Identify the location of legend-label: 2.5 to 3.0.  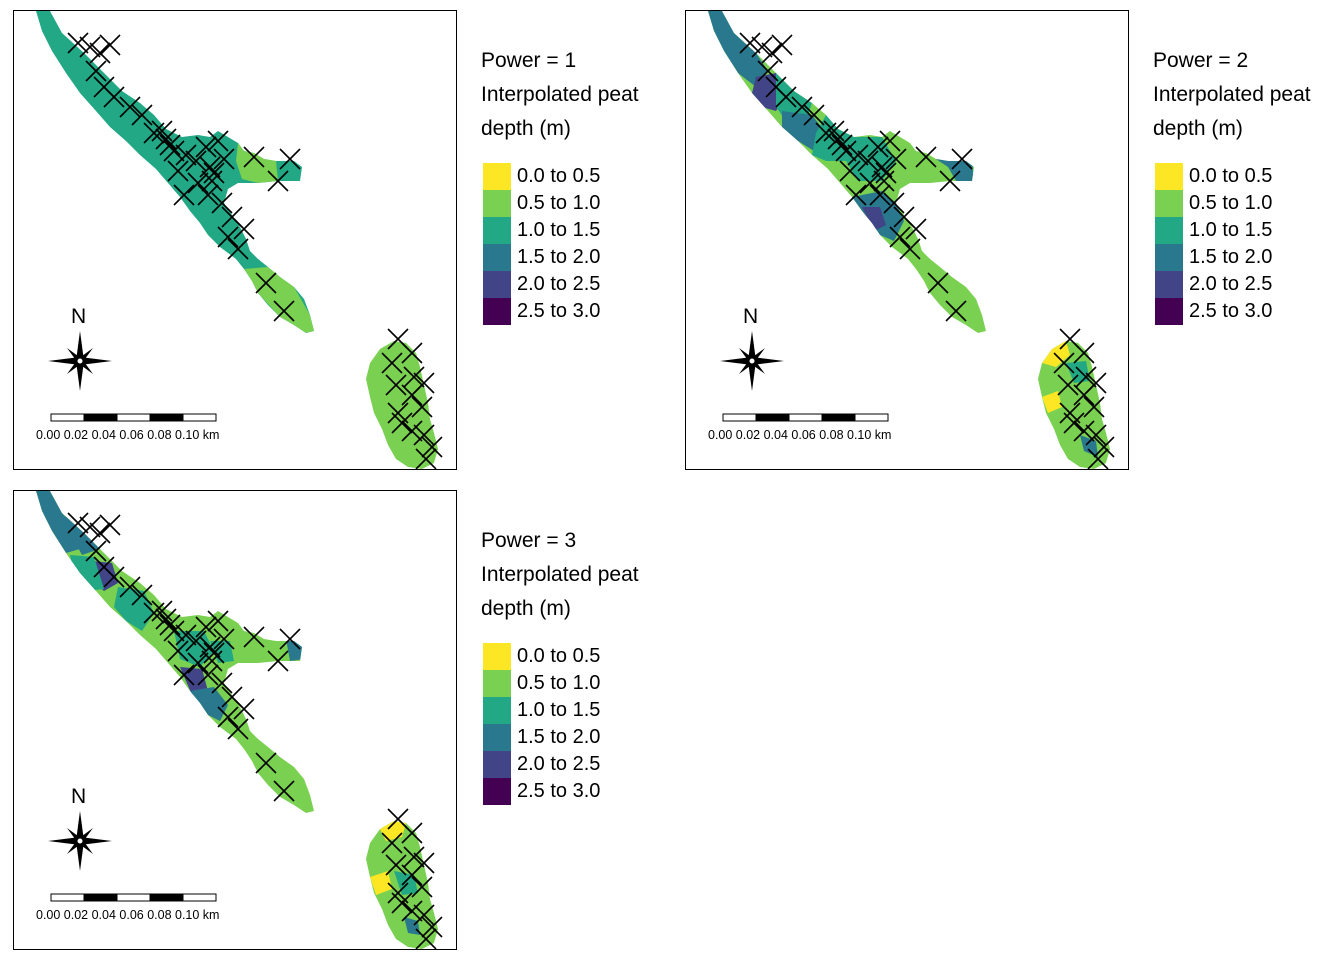
(559, 311).